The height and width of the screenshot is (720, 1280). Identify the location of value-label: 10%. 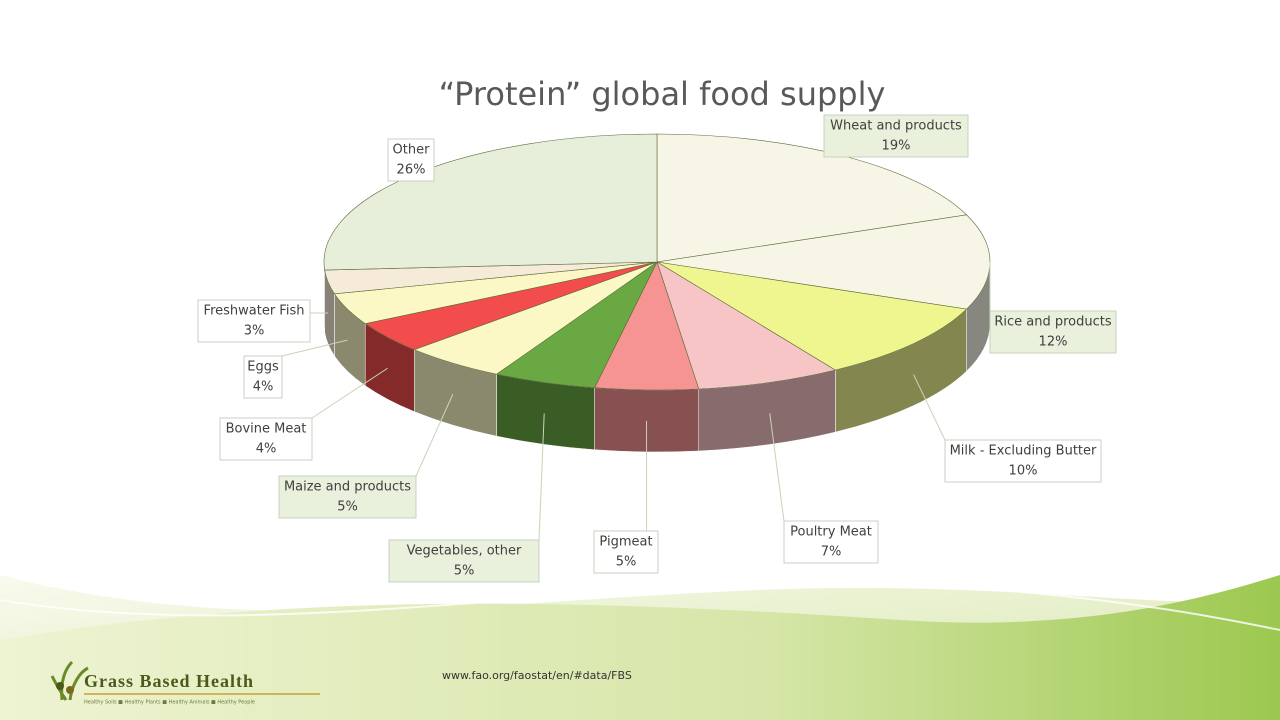
(1023, 471).